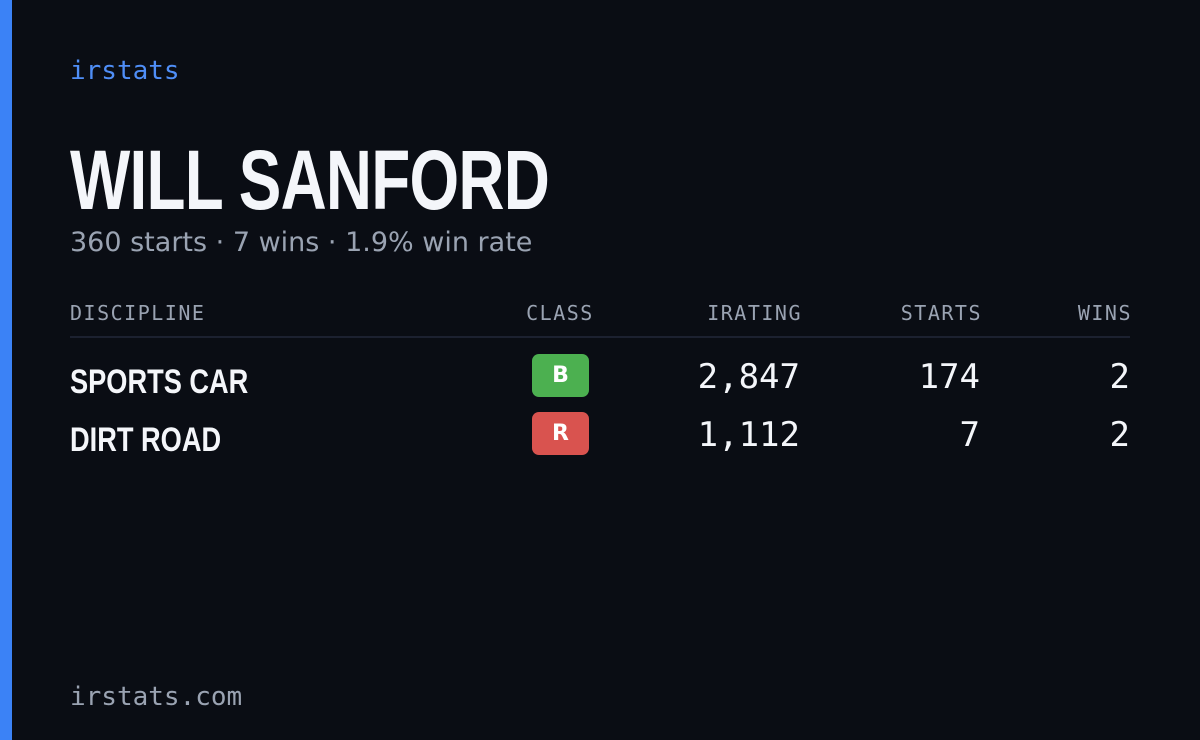 The image size is (1200, 740). Describe the element at coordinates (6, 370) in the screenshot. I see `accent-bar` at that location.